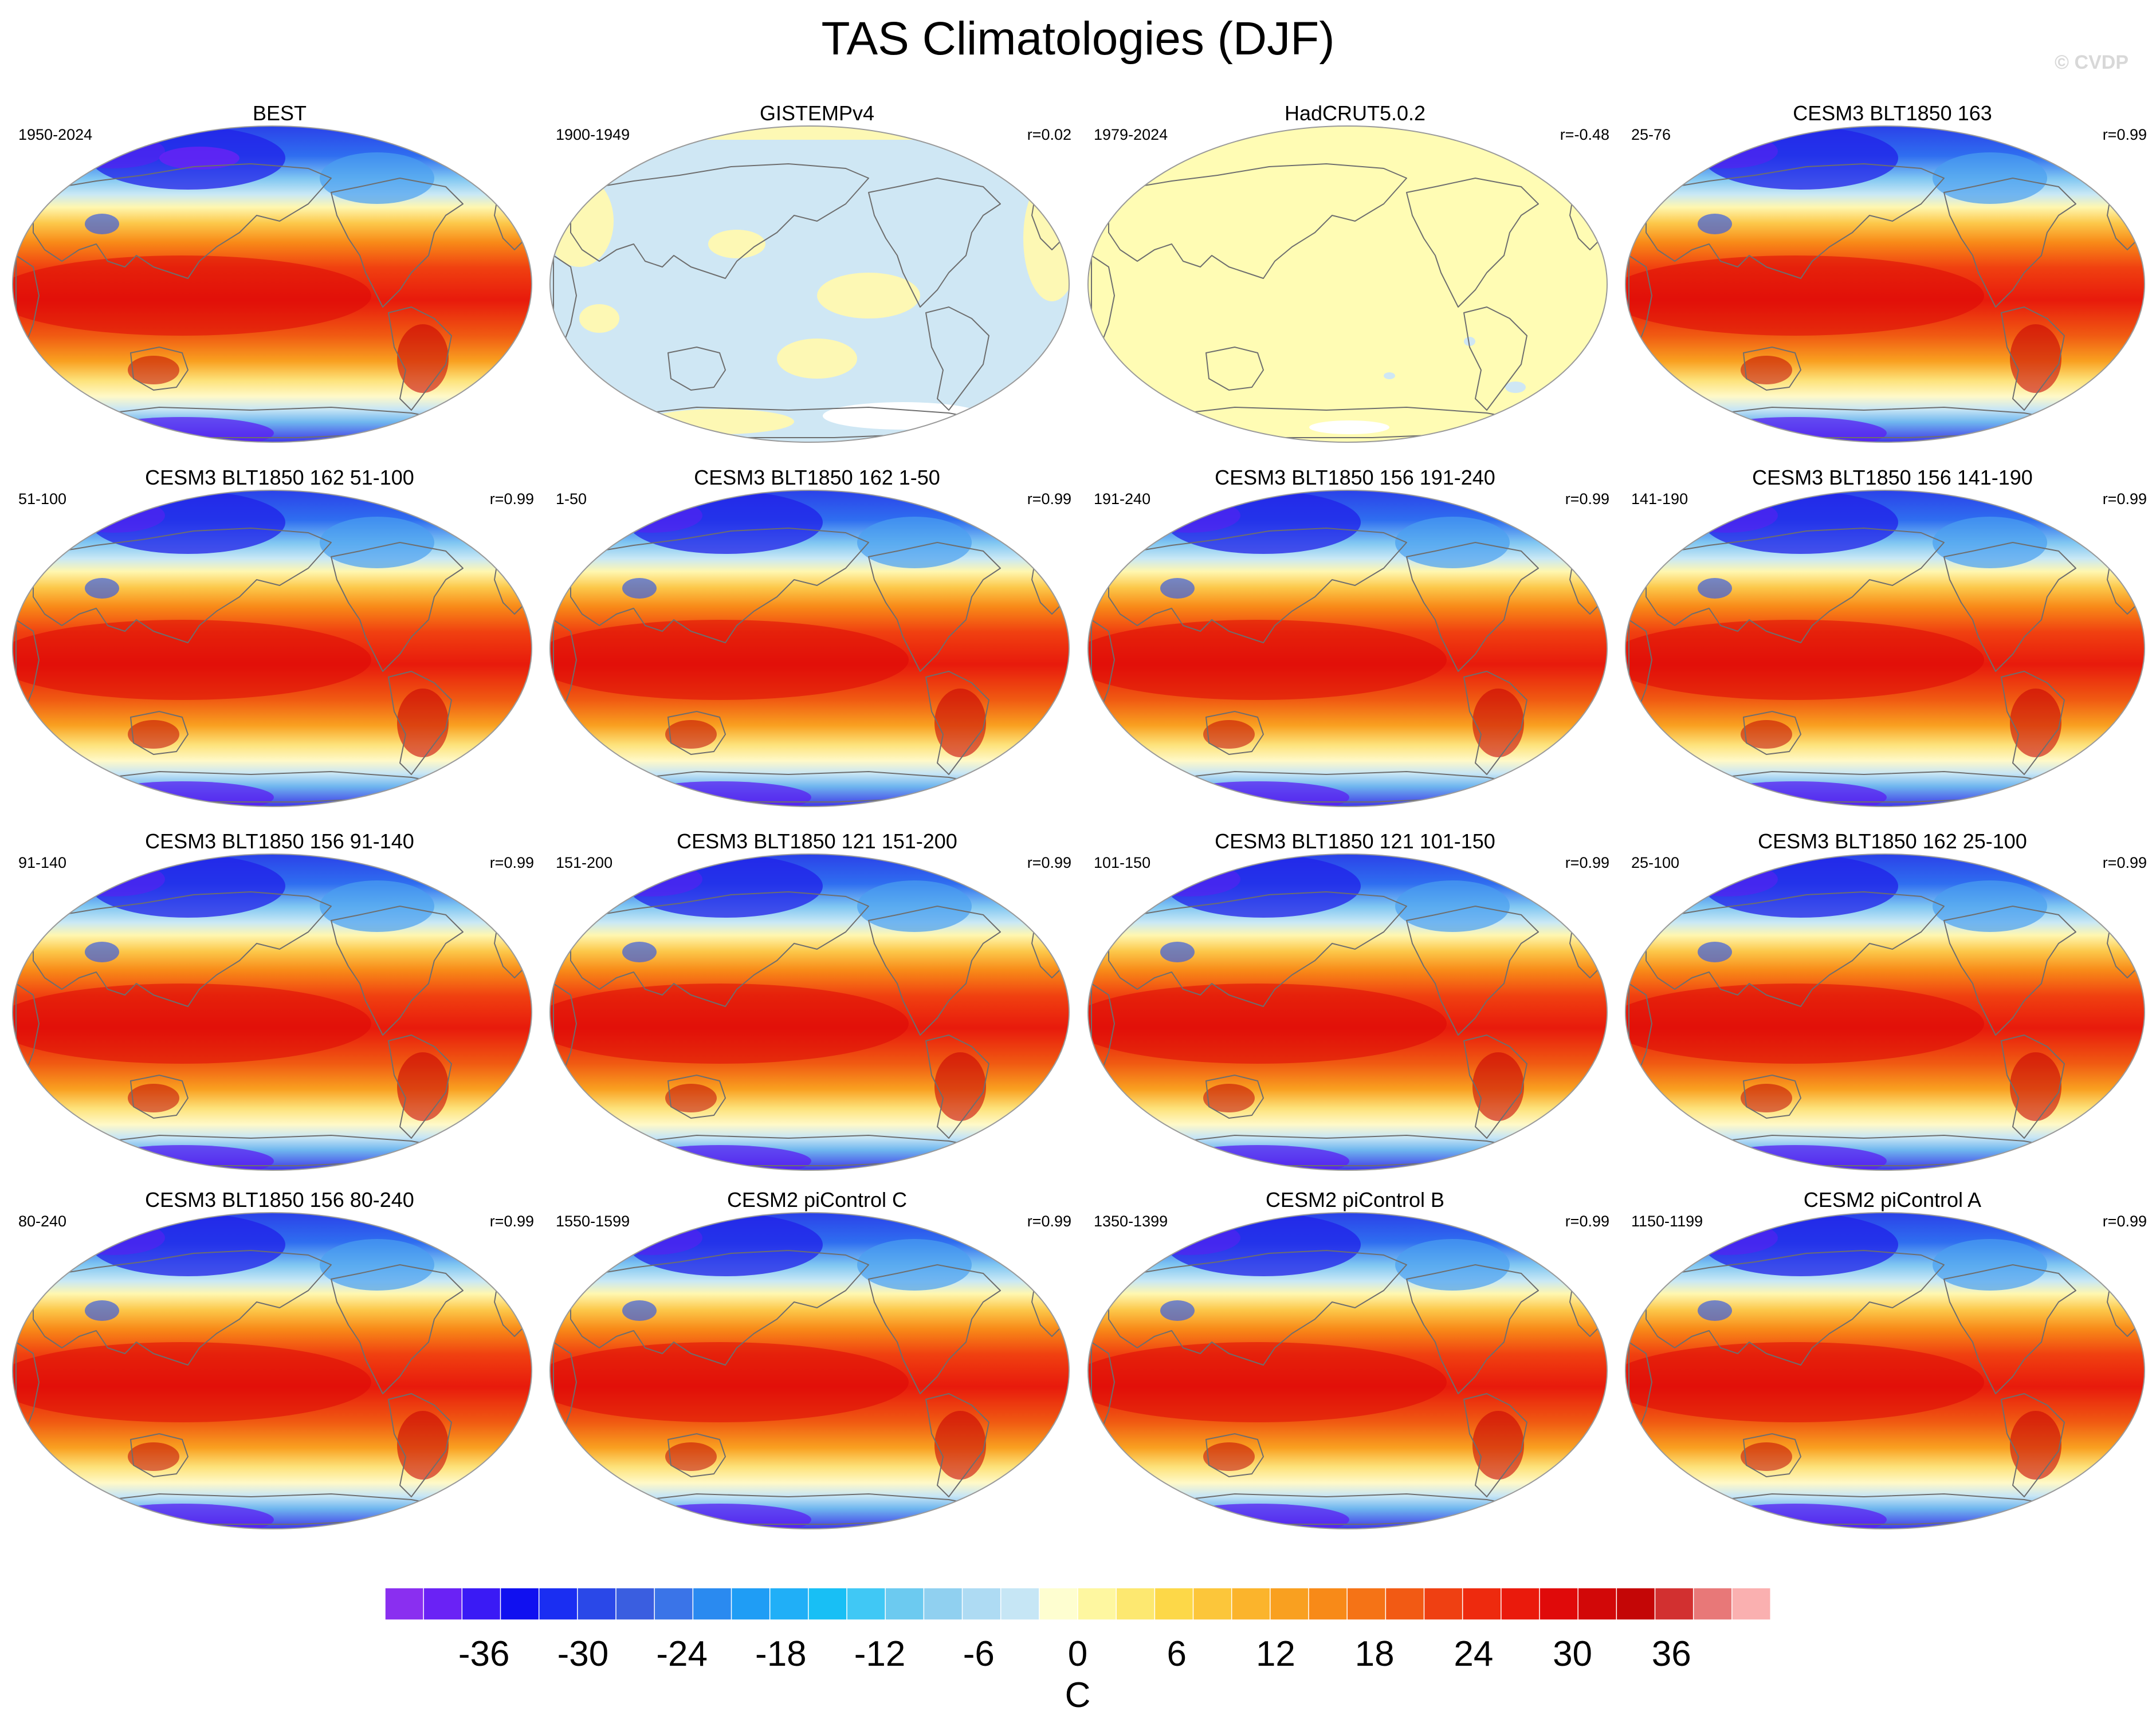 Image resolution: width=2156 pixels, height=1711 pixels. What do you see at coordinates (817, 113) in the screenshot?
I see `panel-title: GISTEMPv4` at bounding box center [817, 113].